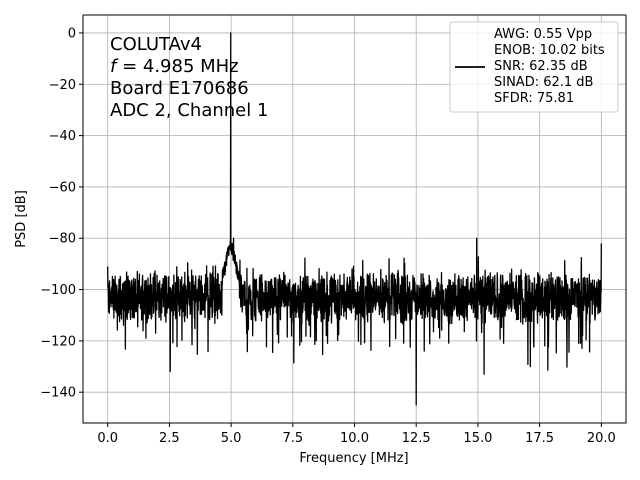  What do you see at coordinates (169, 438) in the screenshot?
I see `x-tick-label: 2.5` at bounding box center [169, 438].